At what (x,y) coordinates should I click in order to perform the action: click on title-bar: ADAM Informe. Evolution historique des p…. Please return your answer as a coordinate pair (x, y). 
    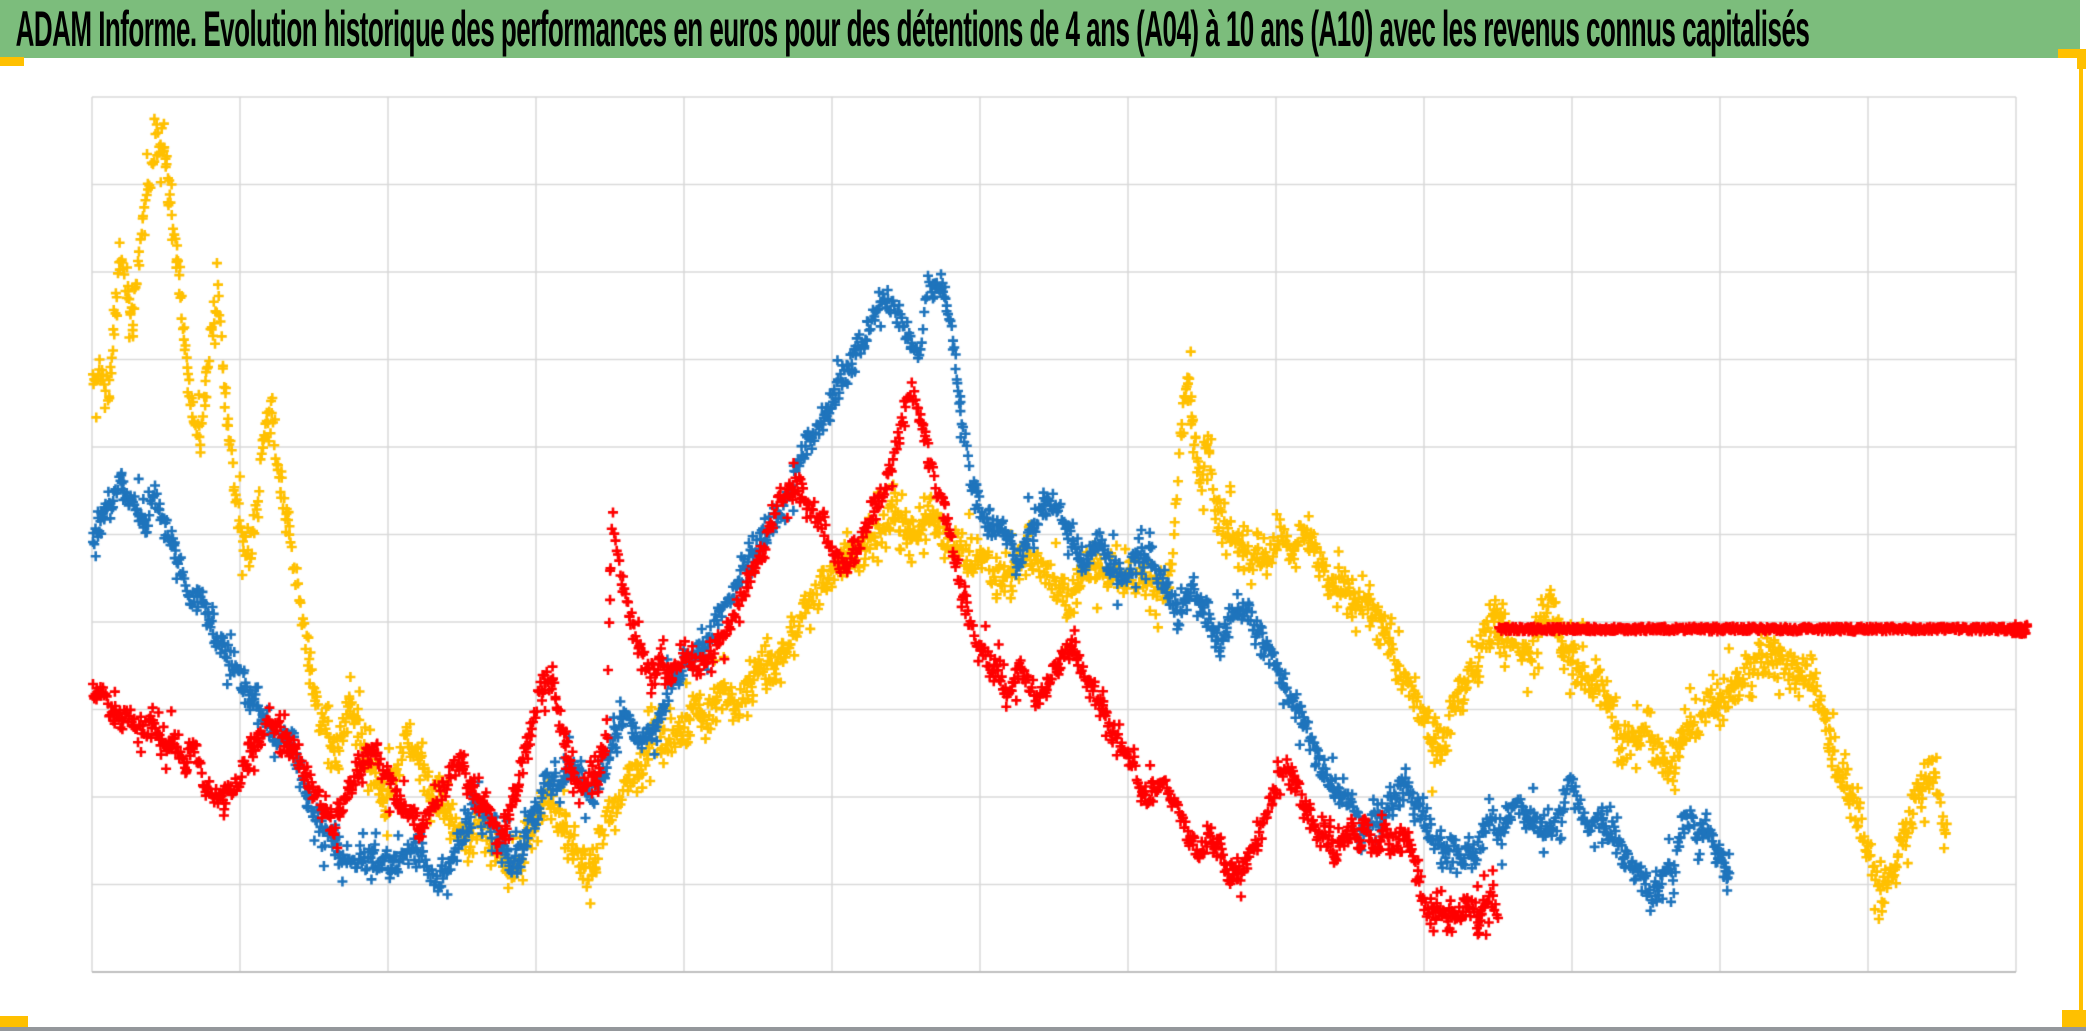
    Looking at the image, I should click on (1040, 29).